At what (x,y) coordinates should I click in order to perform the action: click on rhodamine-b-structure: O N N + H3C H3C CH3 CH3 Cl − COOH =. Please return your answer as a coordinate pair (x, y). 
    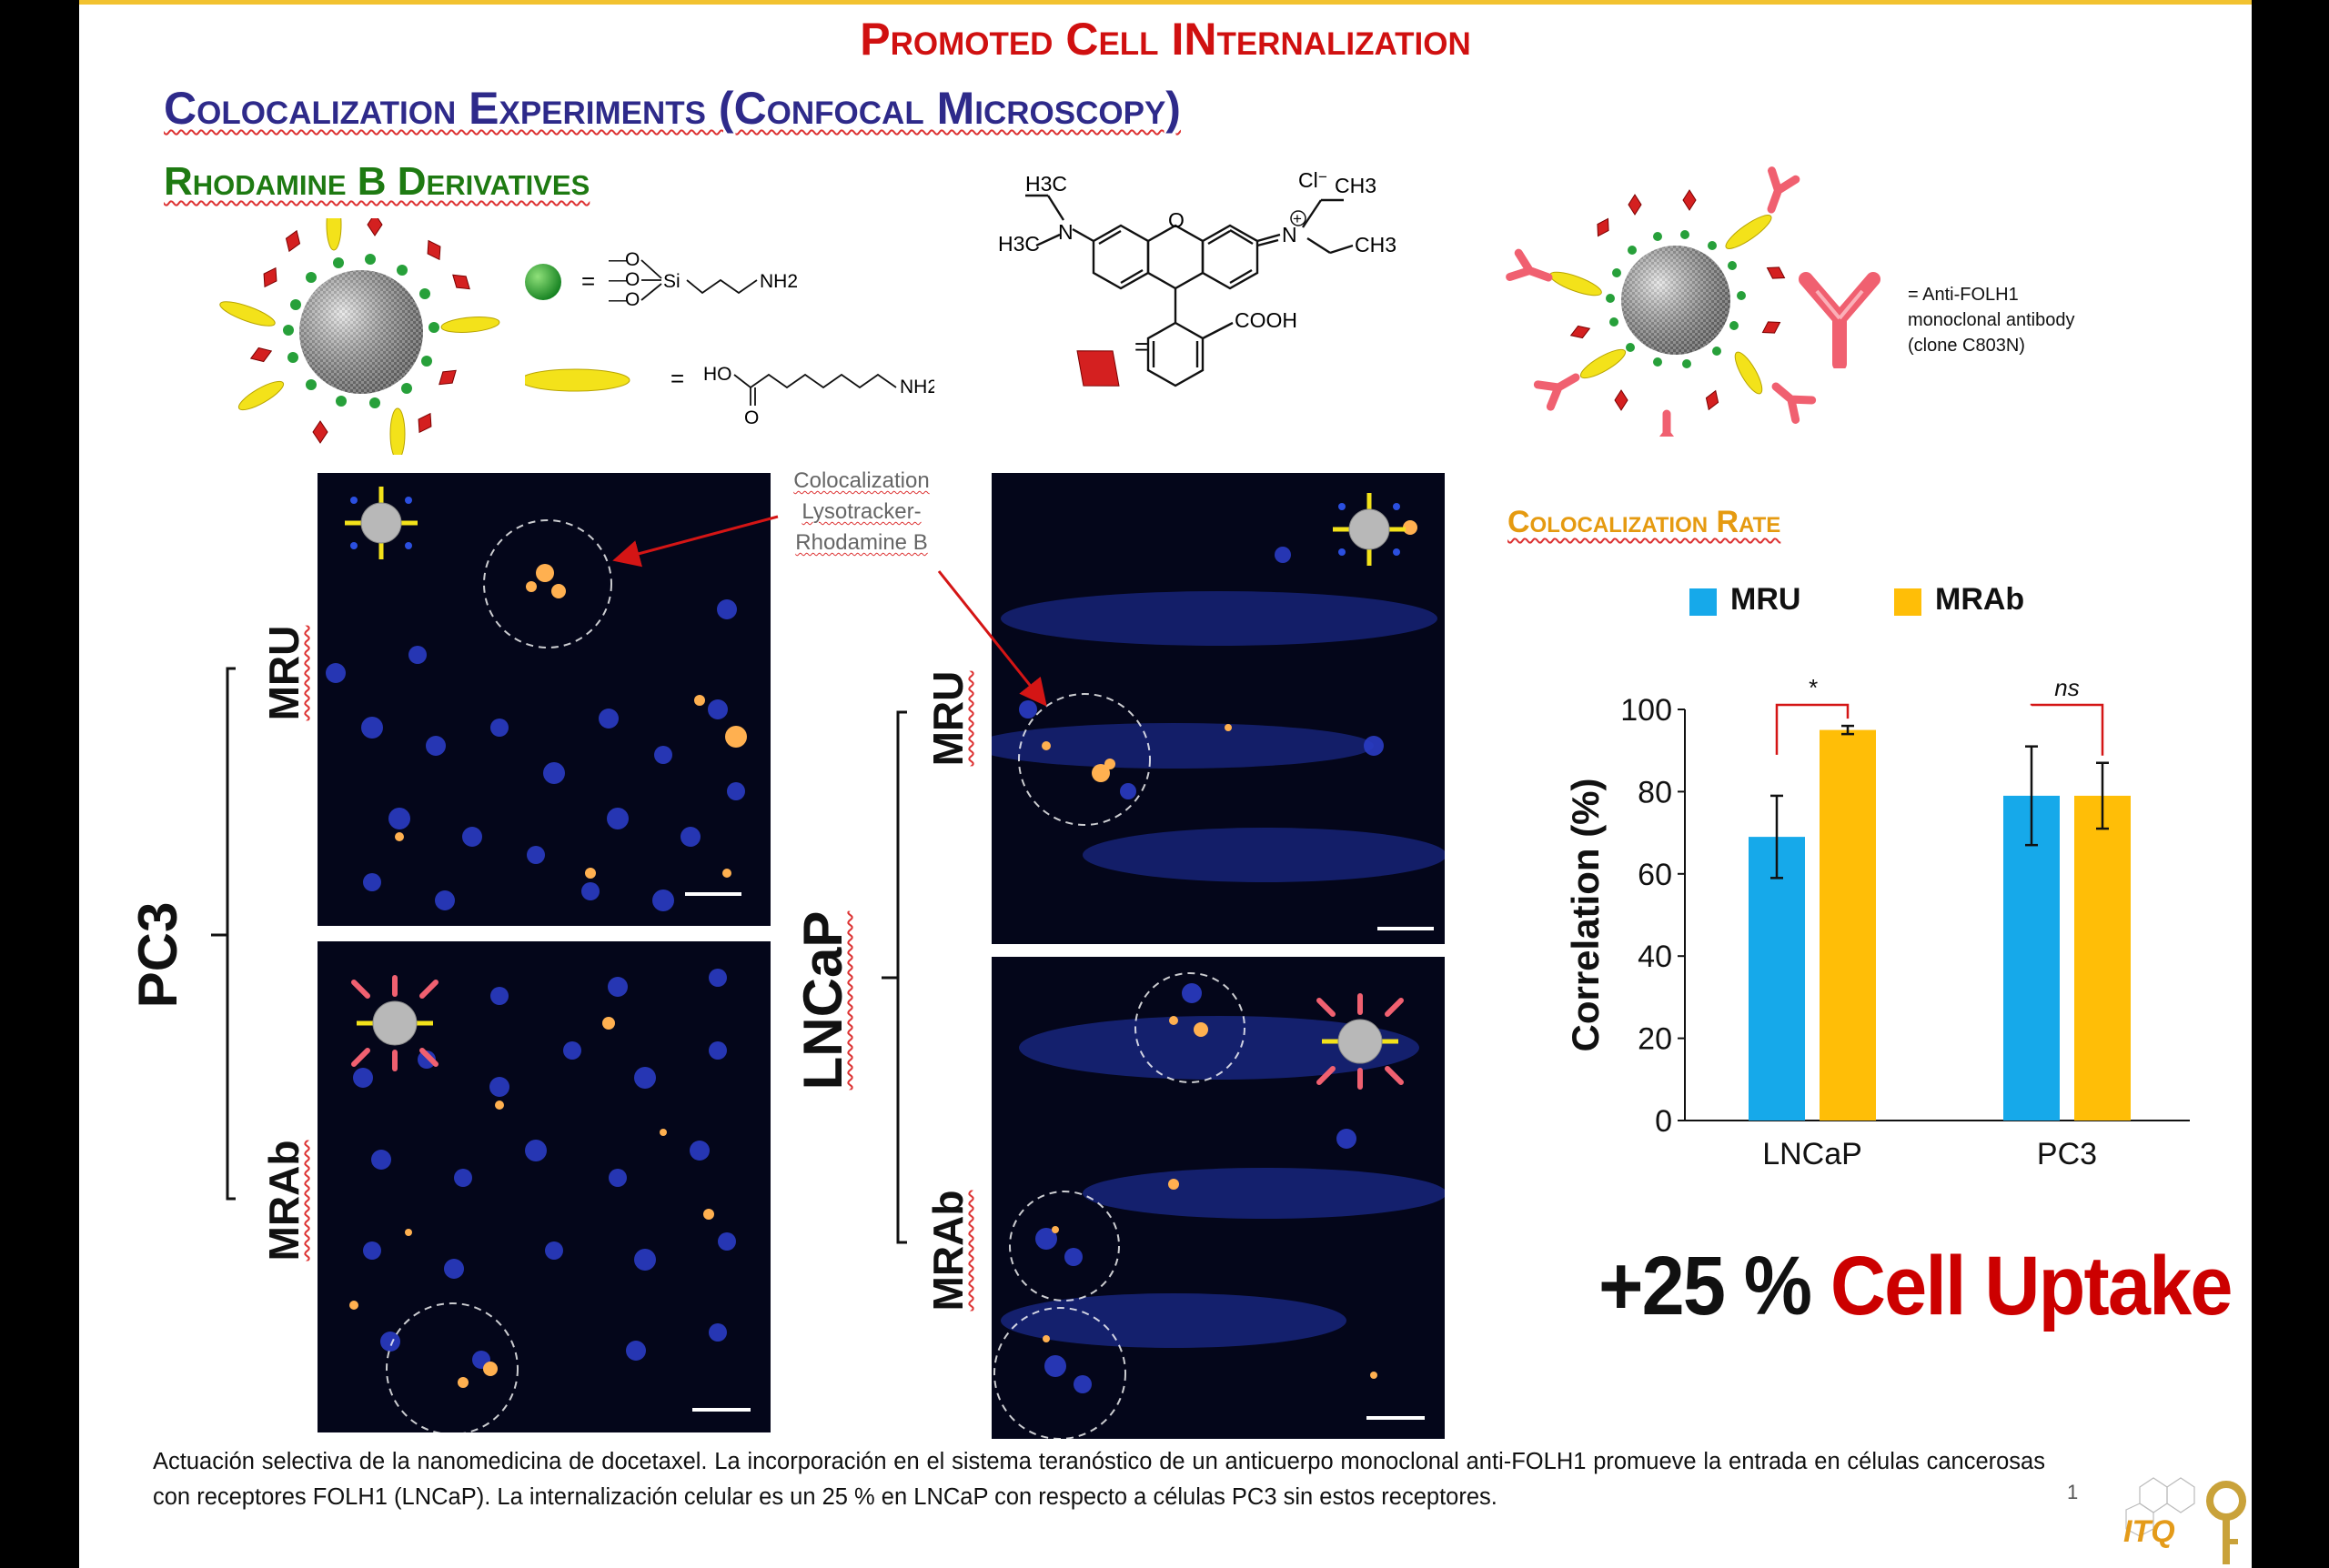
    Looking at the image, I should click on (1197, 277).